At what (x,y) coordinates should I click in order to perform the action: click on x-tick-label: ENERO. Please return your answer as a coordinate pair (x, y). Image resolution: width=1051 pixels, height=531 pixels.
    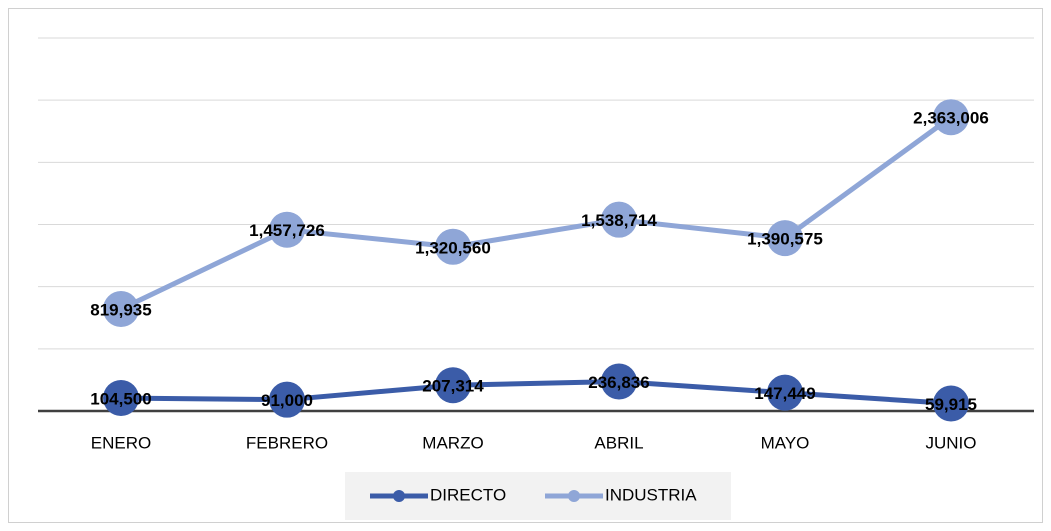
    Looking at the image, I should click on (121, 442).